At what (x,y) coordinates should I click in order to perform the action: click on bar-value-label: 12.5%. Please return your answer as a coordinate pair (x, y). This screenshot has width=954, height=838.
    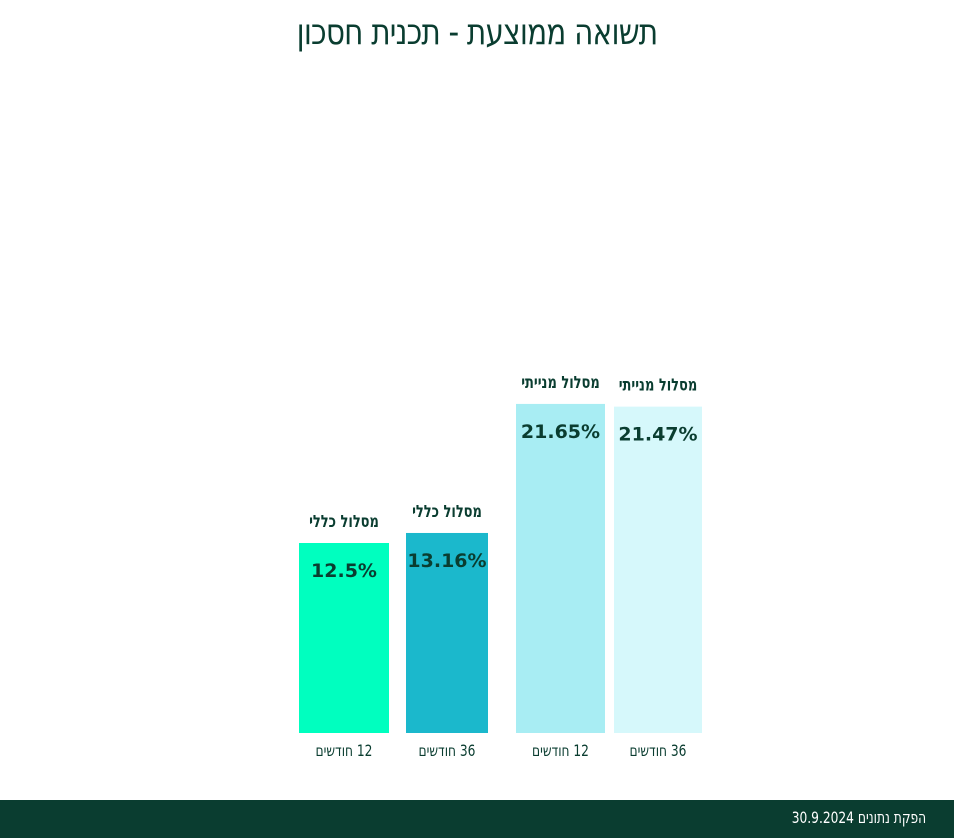
    Looking at the image, I should click on (344, 571).